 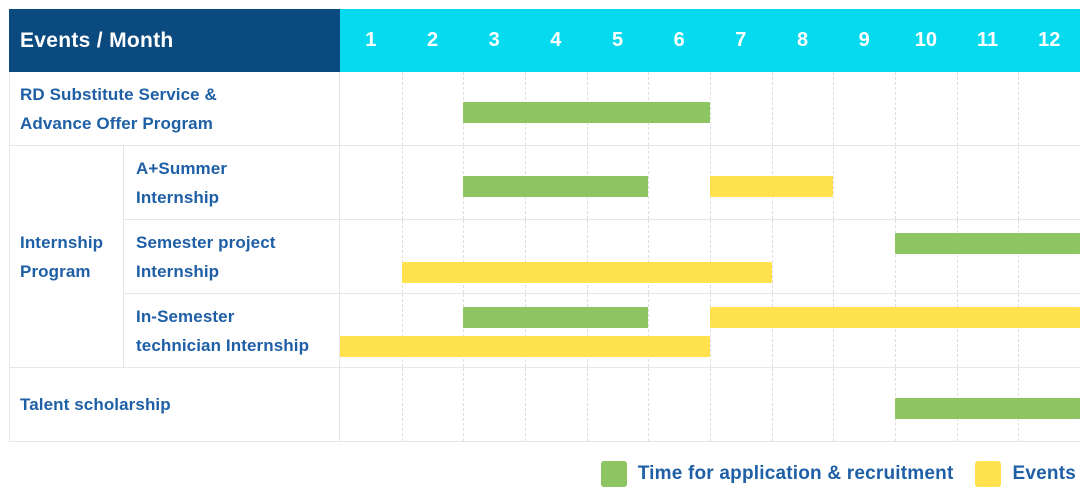 I want to click on table-header-events-month: Events / Month, so click(x=174, y=40).